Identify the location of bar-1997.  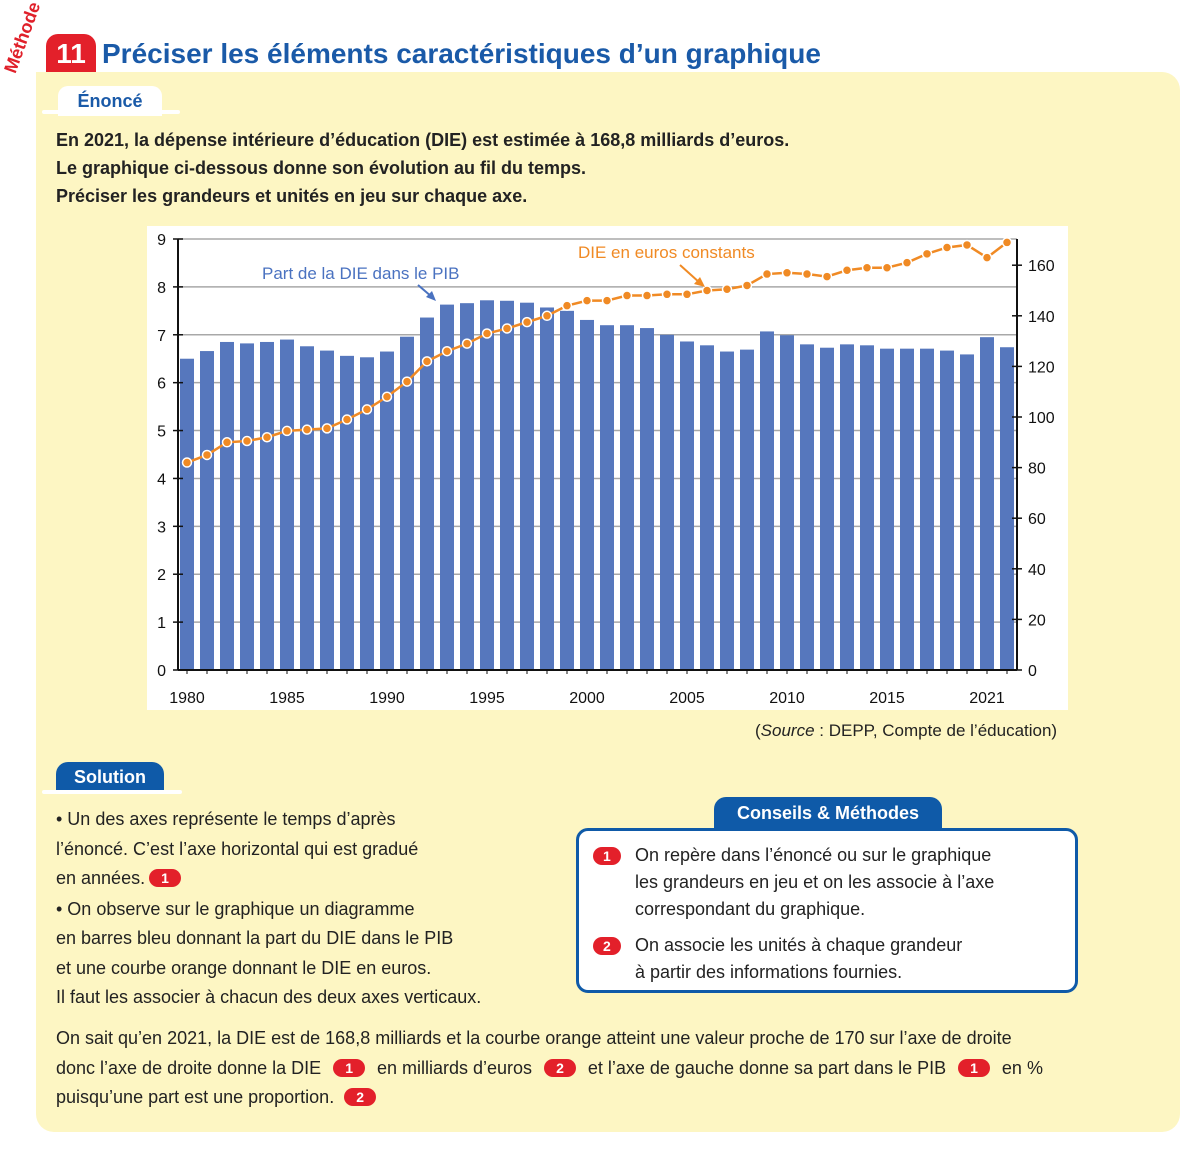
(527, 486).